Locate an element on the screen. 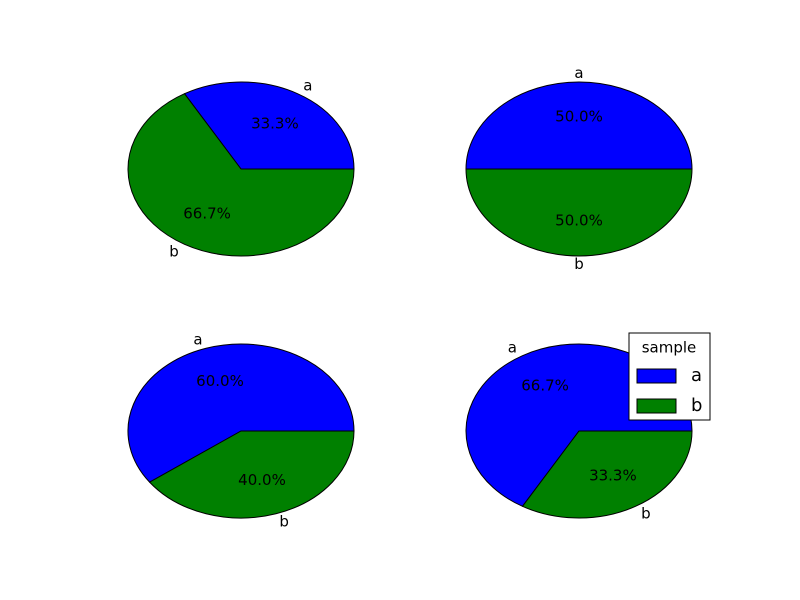 The width and height of the screenshot is (800, 600). legend: sample ab is located at coordinates (669, 376).